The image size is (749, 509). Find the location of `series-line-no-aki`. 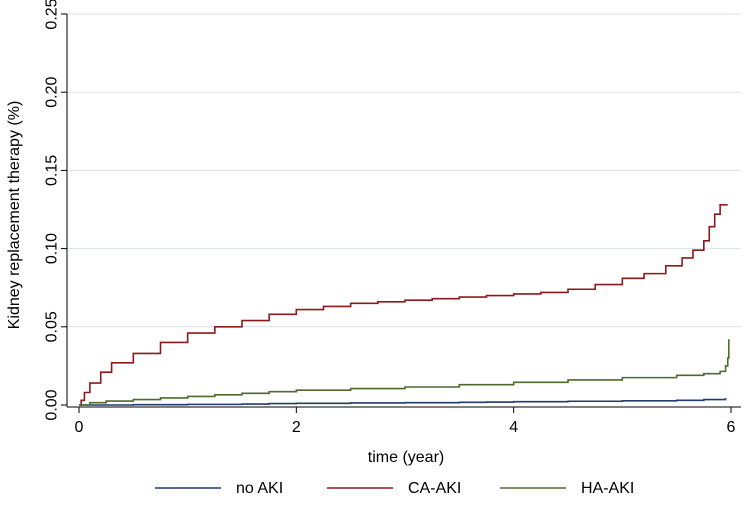

series-line-no-aki is located at coordinates (403, 401).